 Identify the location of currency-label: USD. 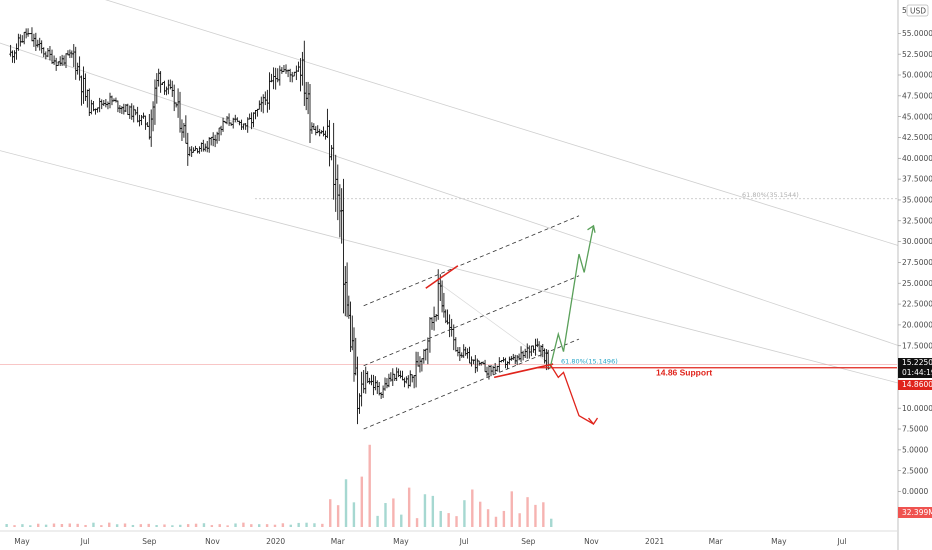
(918, 11).